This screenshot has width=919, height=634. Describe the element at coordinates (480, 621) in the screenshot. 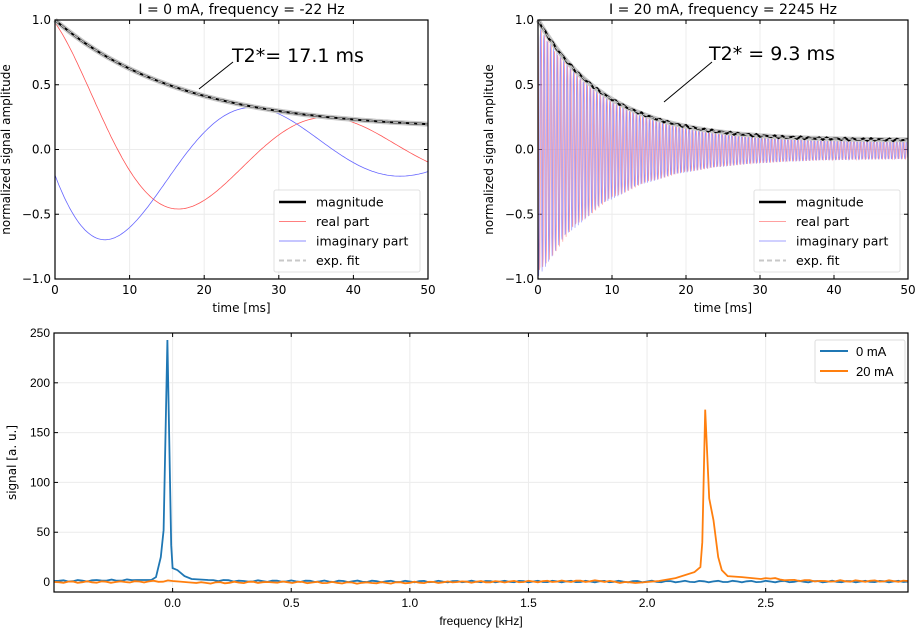

I see `x-axis-label: frequency [kHz]` at that location.